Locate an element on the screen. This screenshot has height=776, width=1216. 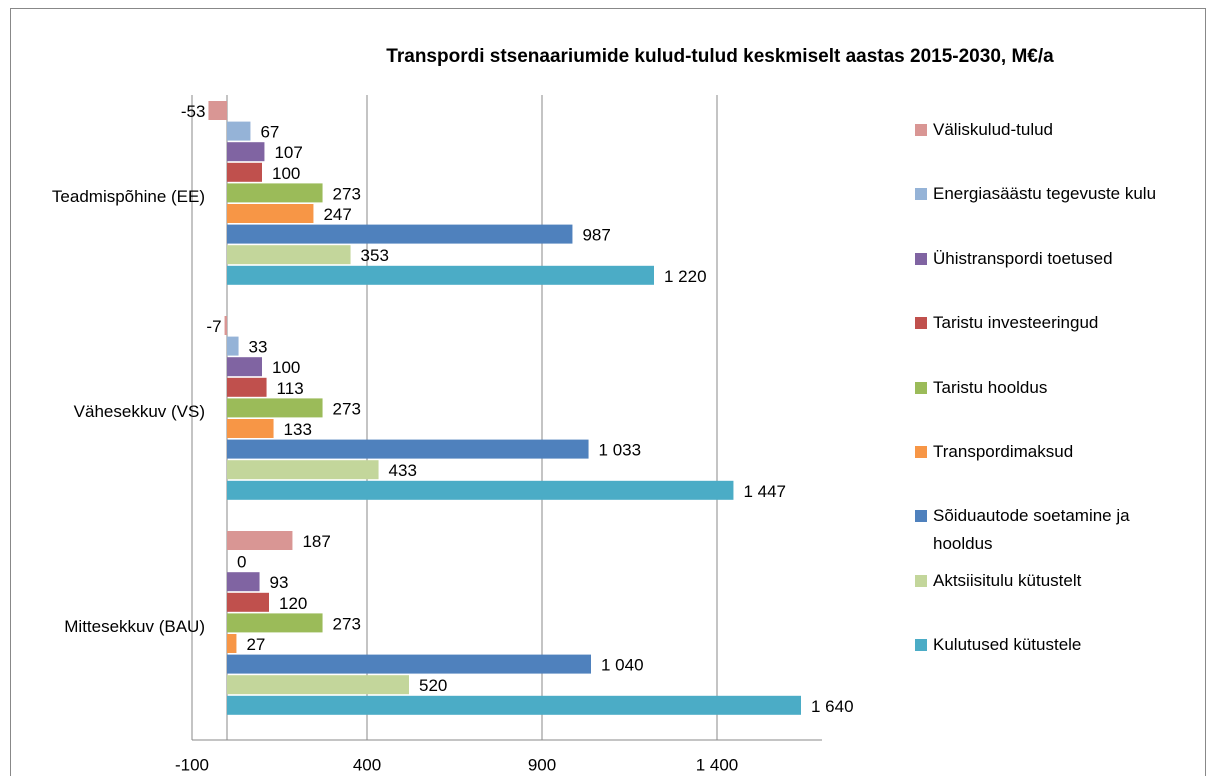
legend-label: Kulutused kütustele is located at coordinates (1007, 645).